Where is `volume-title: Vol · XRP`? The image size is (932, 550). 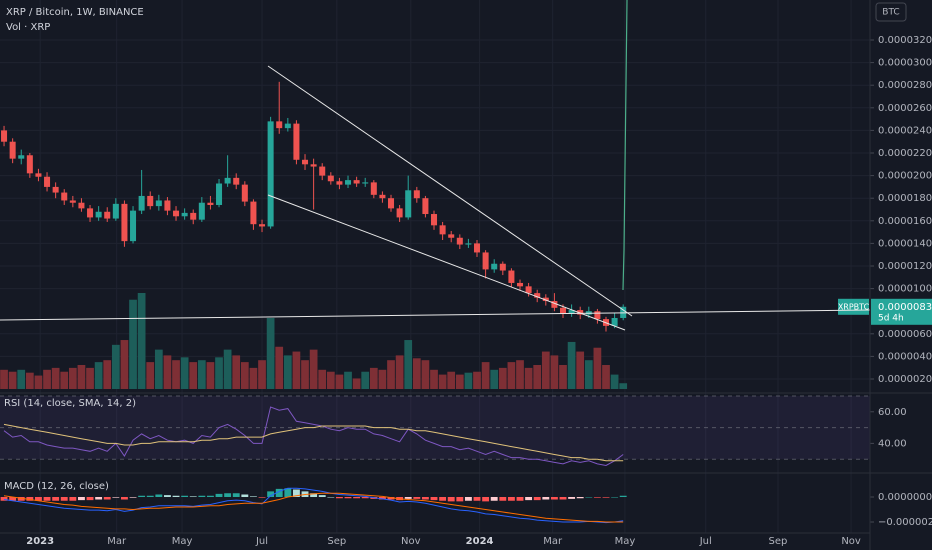 volume-title: Vol · XRP is located at coordinates (28, 27).